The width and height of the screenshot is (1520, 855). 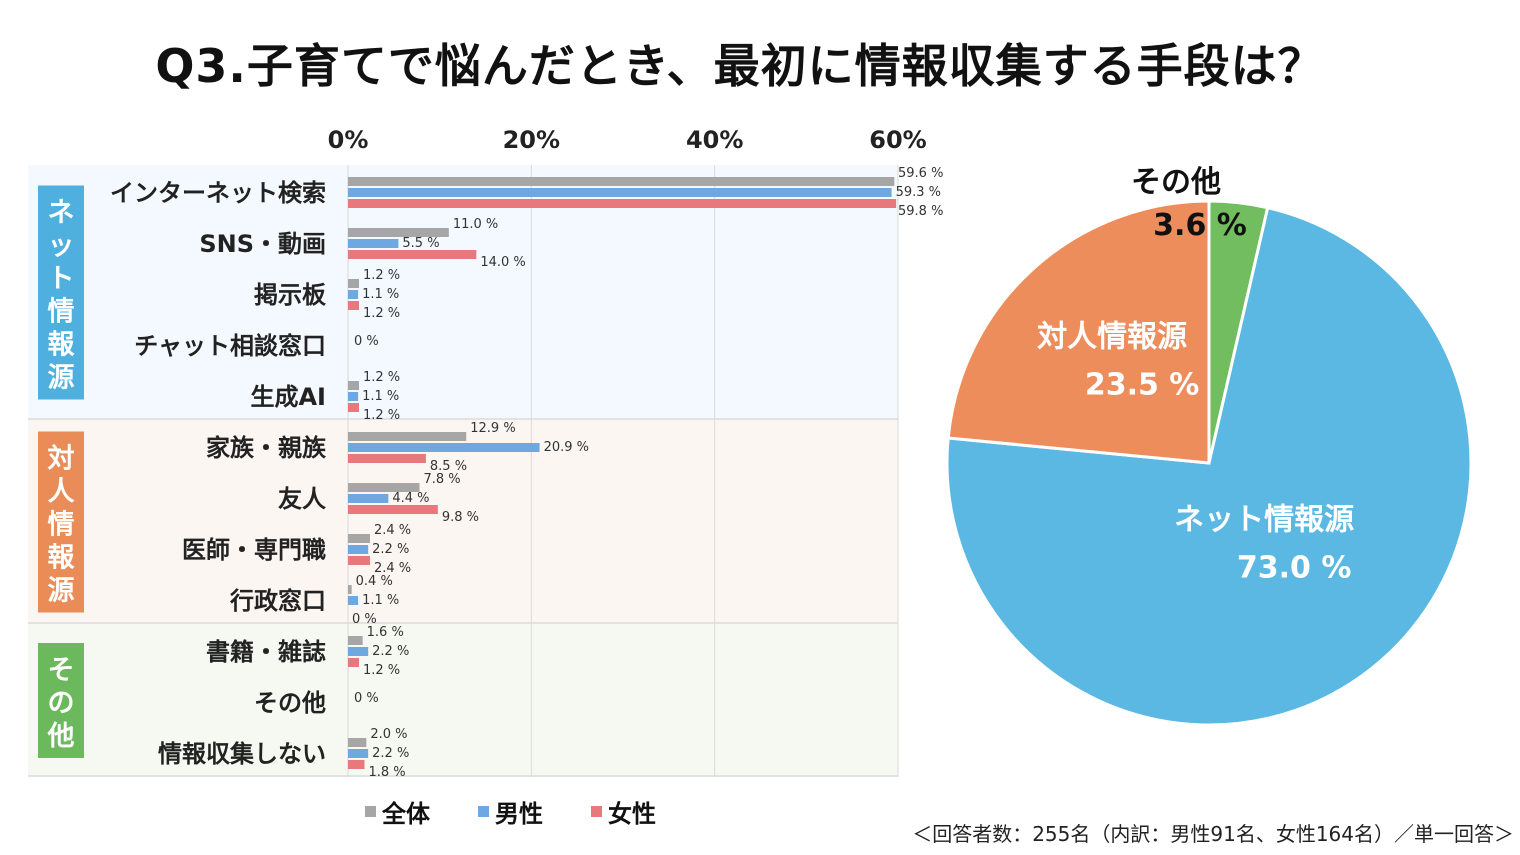 I want to click on category-label: チャット相談窓口, so click(x=230, y=346).